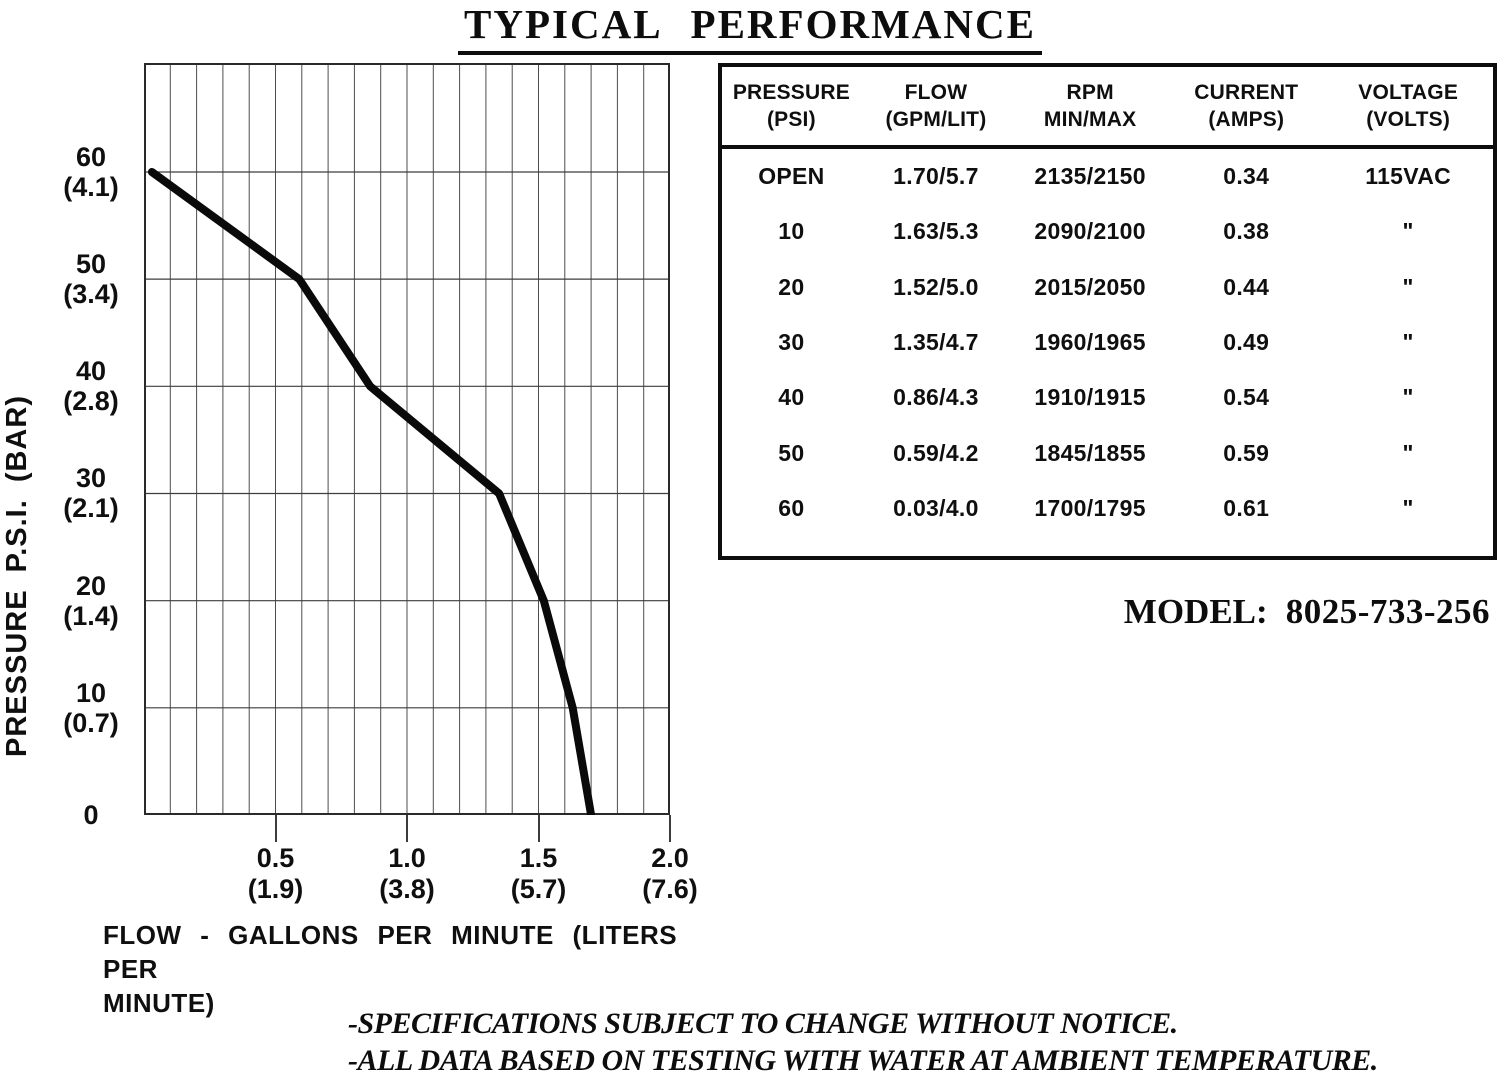  Describe the element at coordinates (791, 507) in the screenshot. I see `table-cell: 60` at that location.